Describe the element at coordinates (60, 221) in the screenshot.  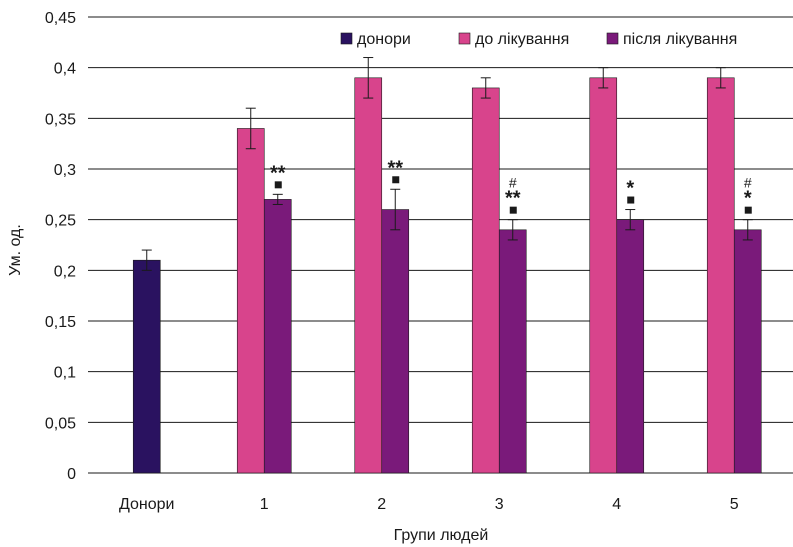
I see `y-tick-label: 0,25` at that location.